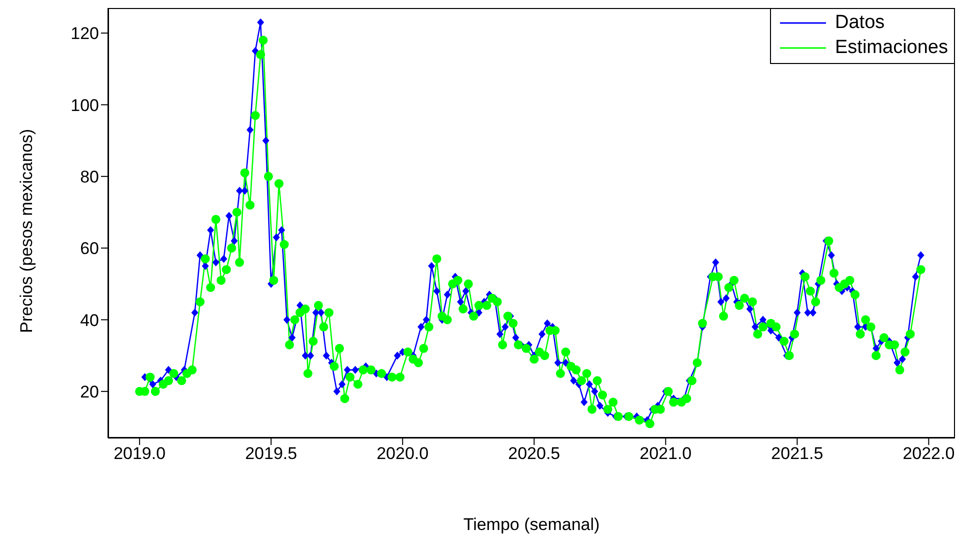  I want to click on y-tick-label: 120, so click(84, 34).